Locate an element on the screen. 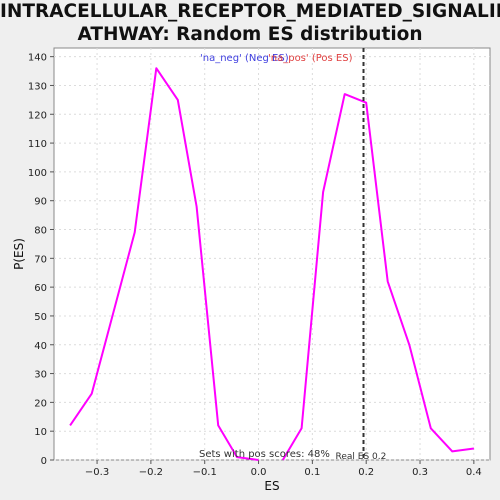 This screenshot has height=500, width=500. y-tick-label: 20 is located at coordinates (40, 403).